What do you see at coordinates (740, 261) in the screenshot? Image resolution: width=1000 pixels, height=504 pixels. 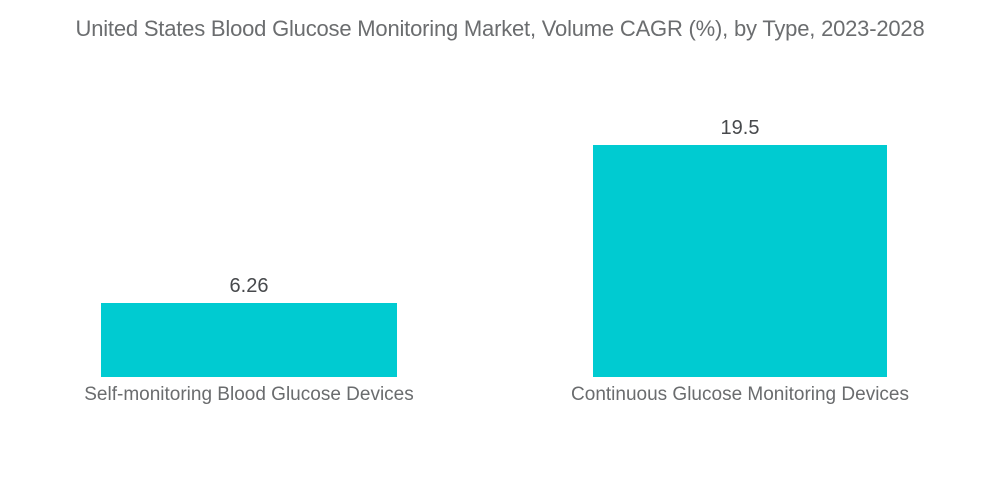 I see `bar-continuous-glucose-monitoring-devices` at bounding box center [740, 261].